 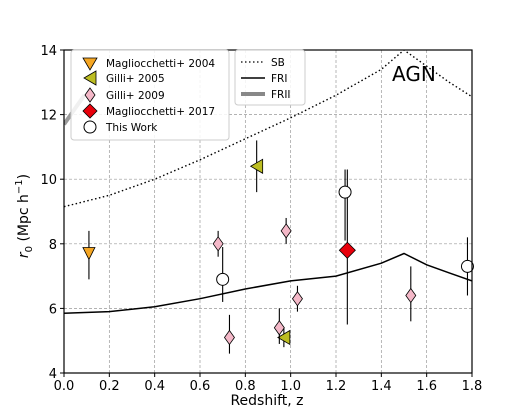 What do you see at coordinates (24, 254) in the screenshot?
I see `y-axis-label-main: r` at bounding box center [24, 254].